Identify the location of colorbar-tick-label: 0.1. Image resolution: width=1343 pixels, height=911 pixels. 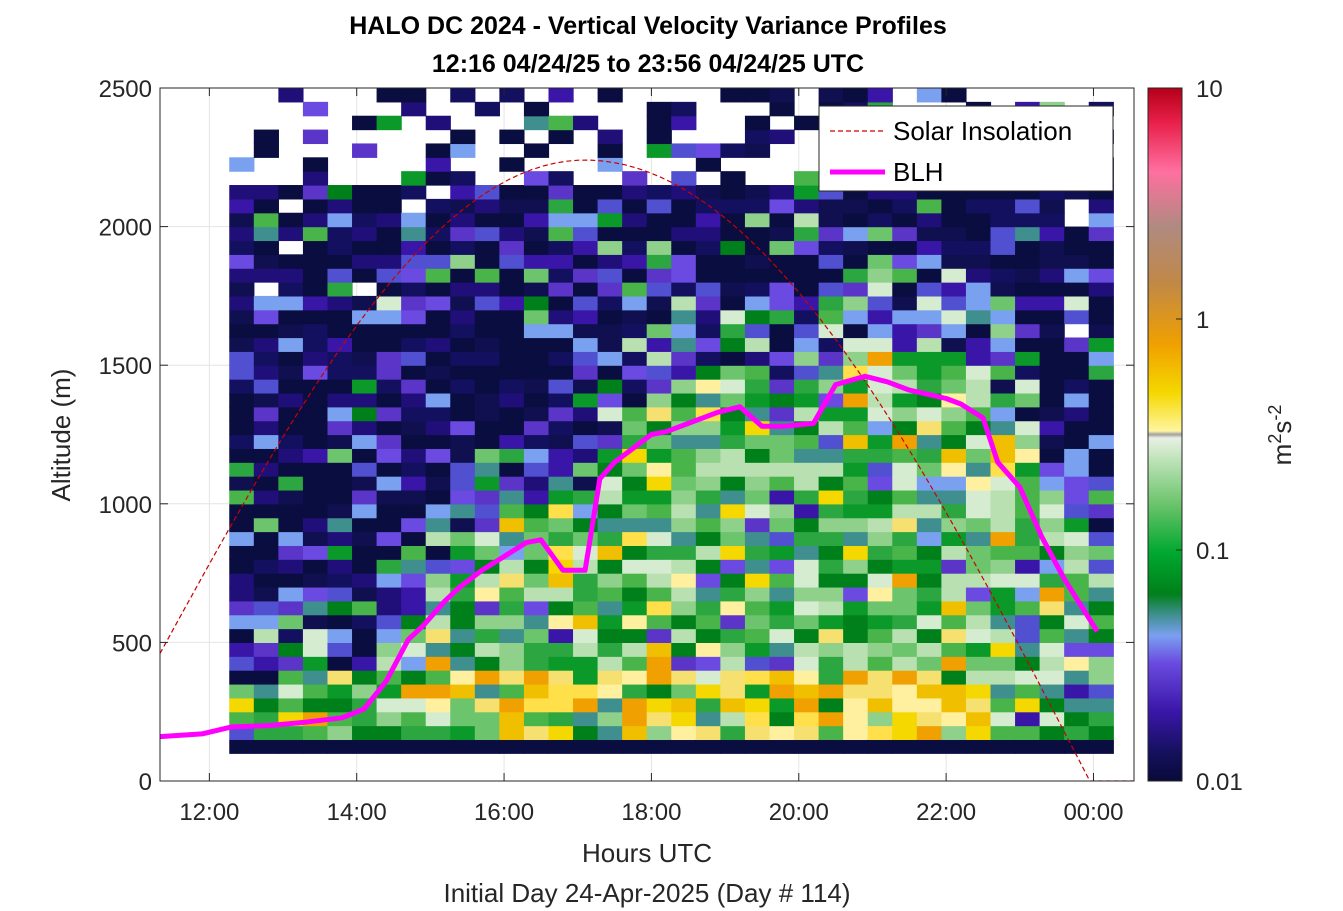
(1212, 551).